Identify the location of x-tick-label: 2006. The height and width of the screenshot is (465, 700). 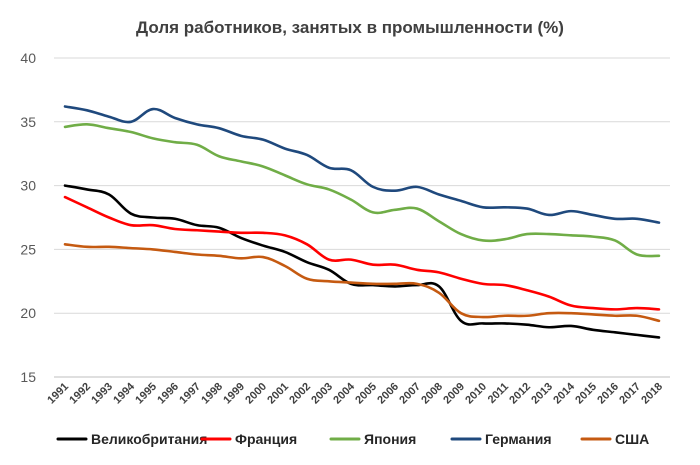
(388, 394).